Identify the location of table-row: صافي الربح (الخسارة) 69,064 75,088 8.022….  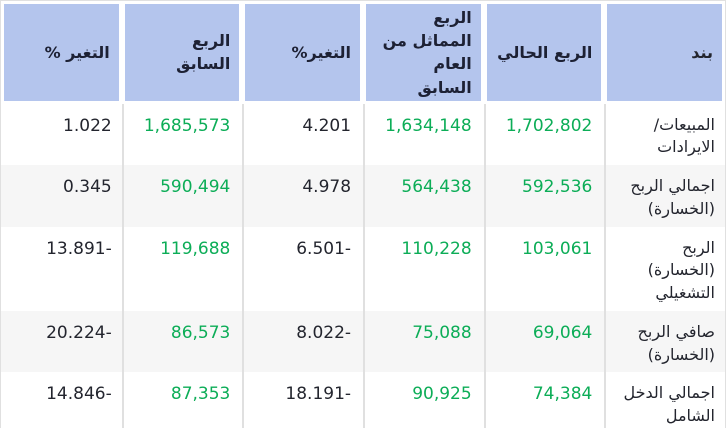
(363, 341).